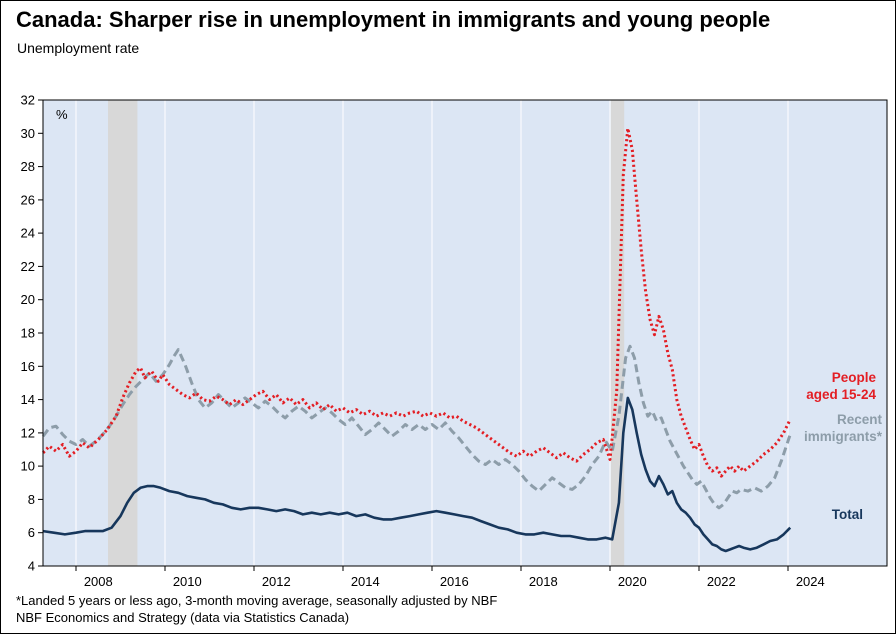 The image size is (896, 634). I want to click on y-tick-label: 28, so click(28, 166).